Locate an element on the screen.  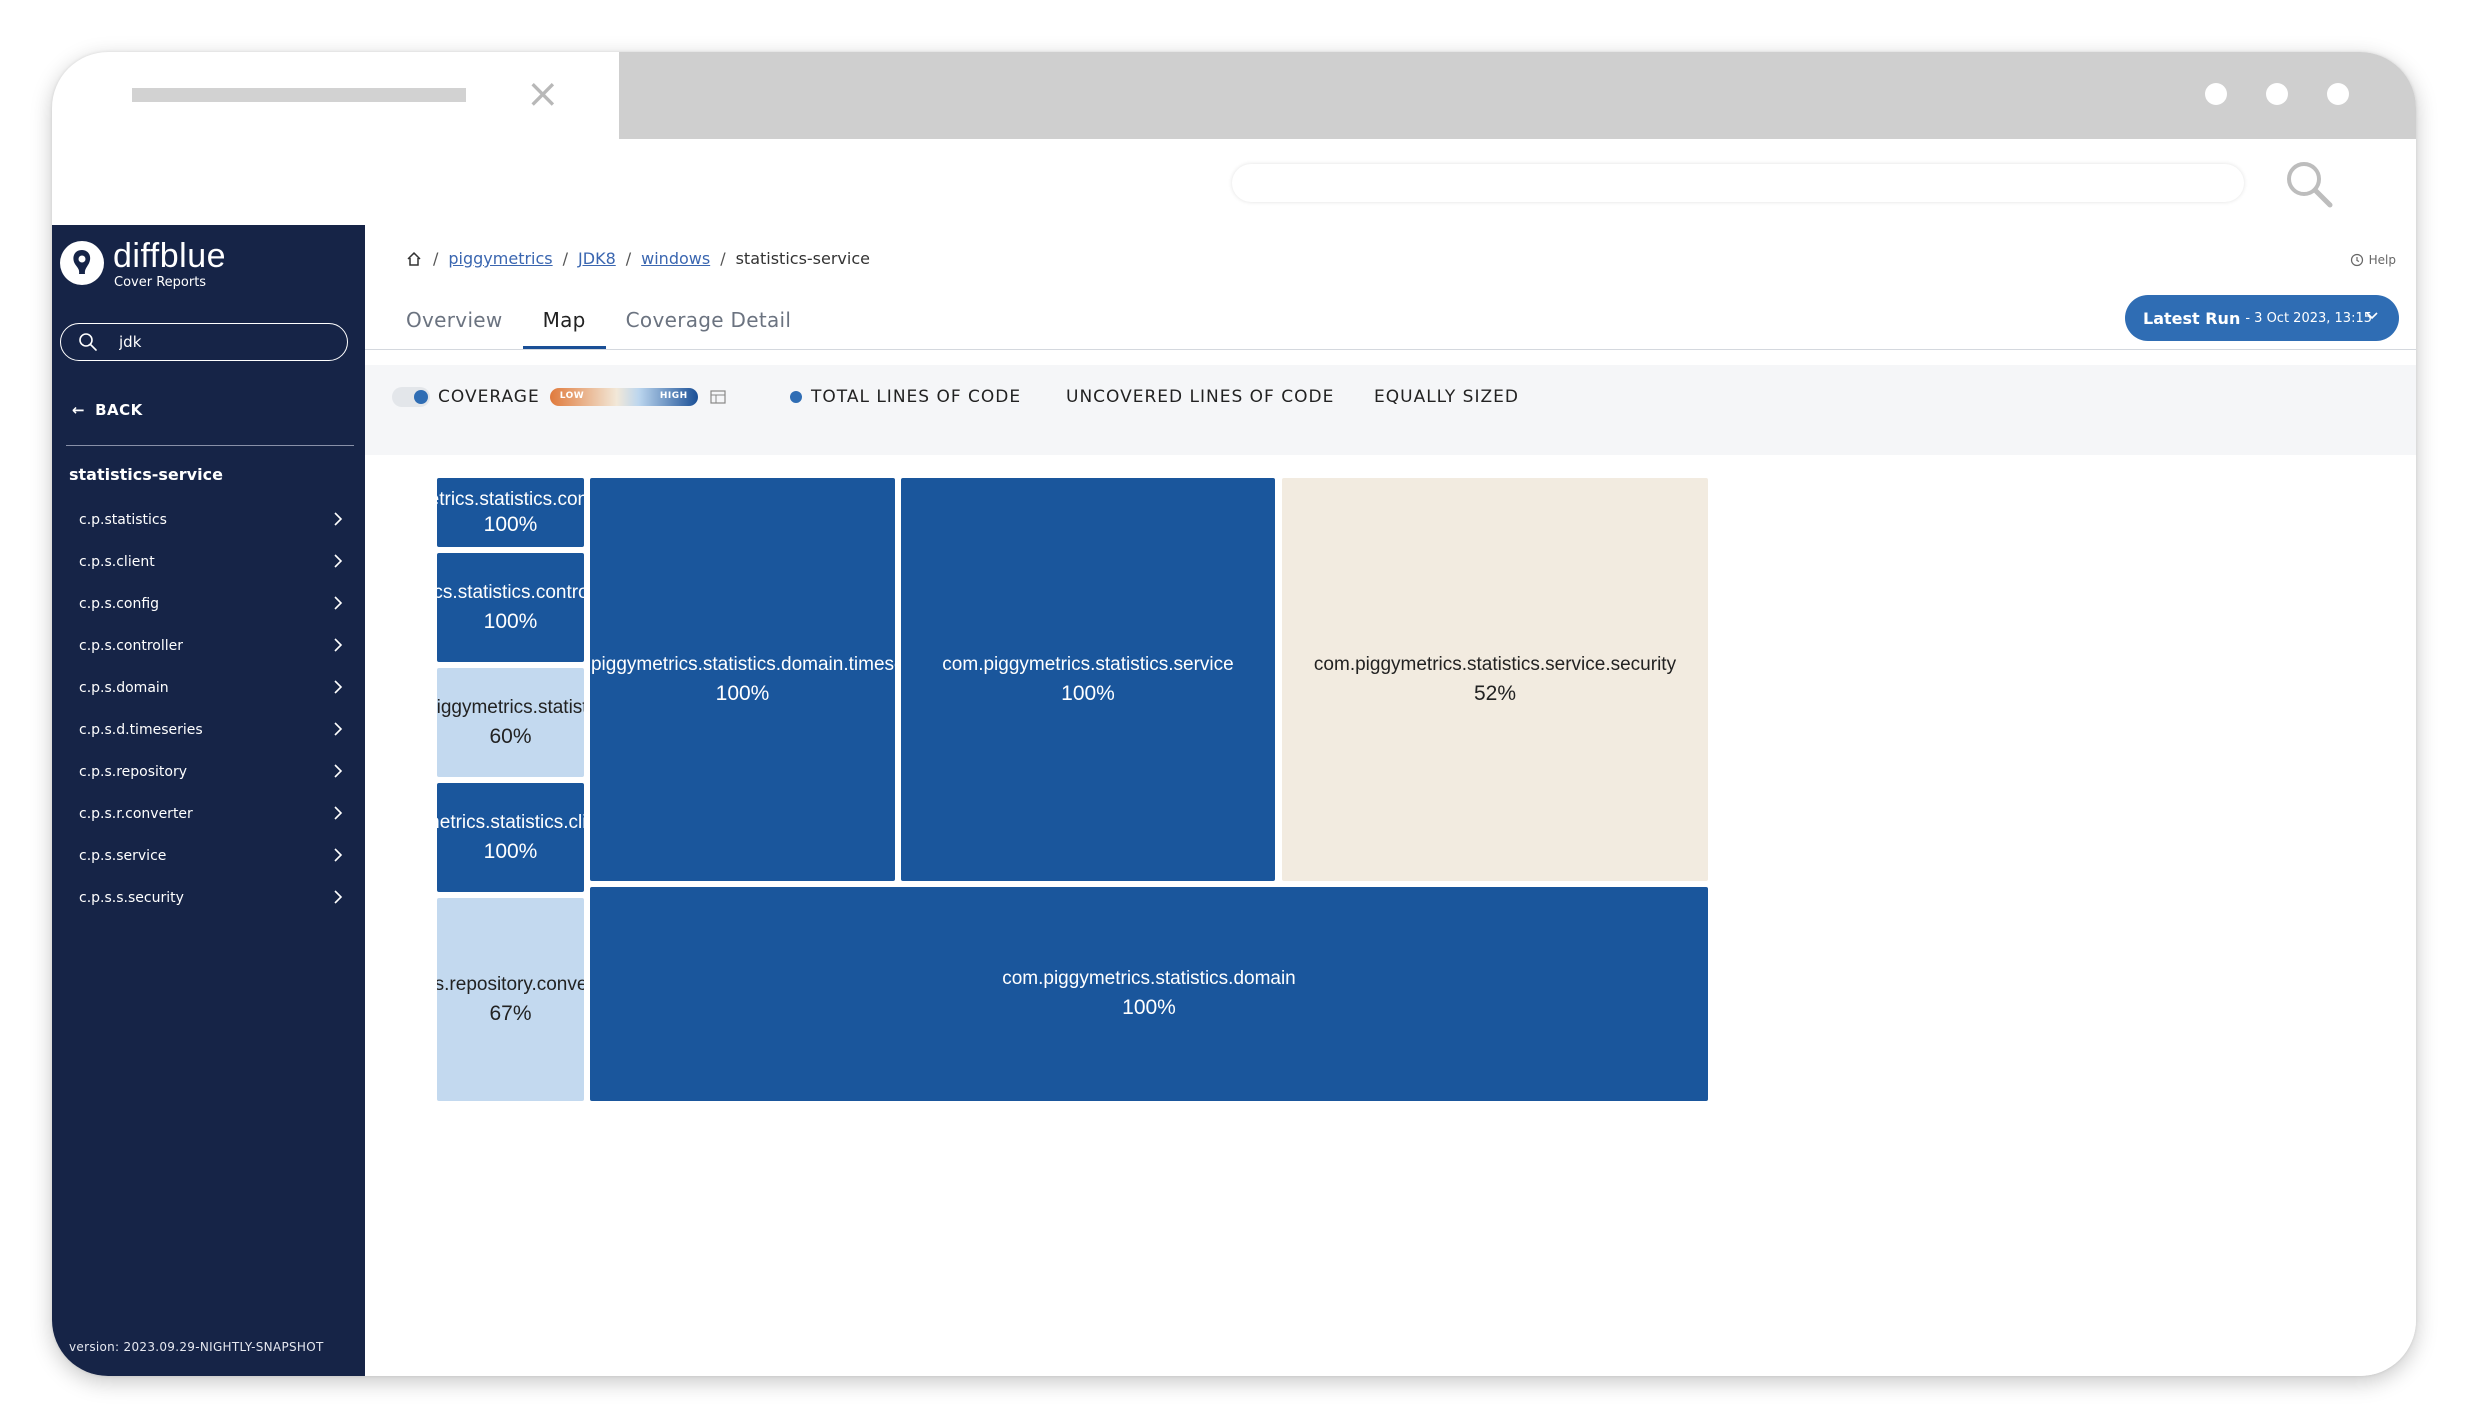
breadcrumb-link: piggymetrics is located at coordinates (500, 258).